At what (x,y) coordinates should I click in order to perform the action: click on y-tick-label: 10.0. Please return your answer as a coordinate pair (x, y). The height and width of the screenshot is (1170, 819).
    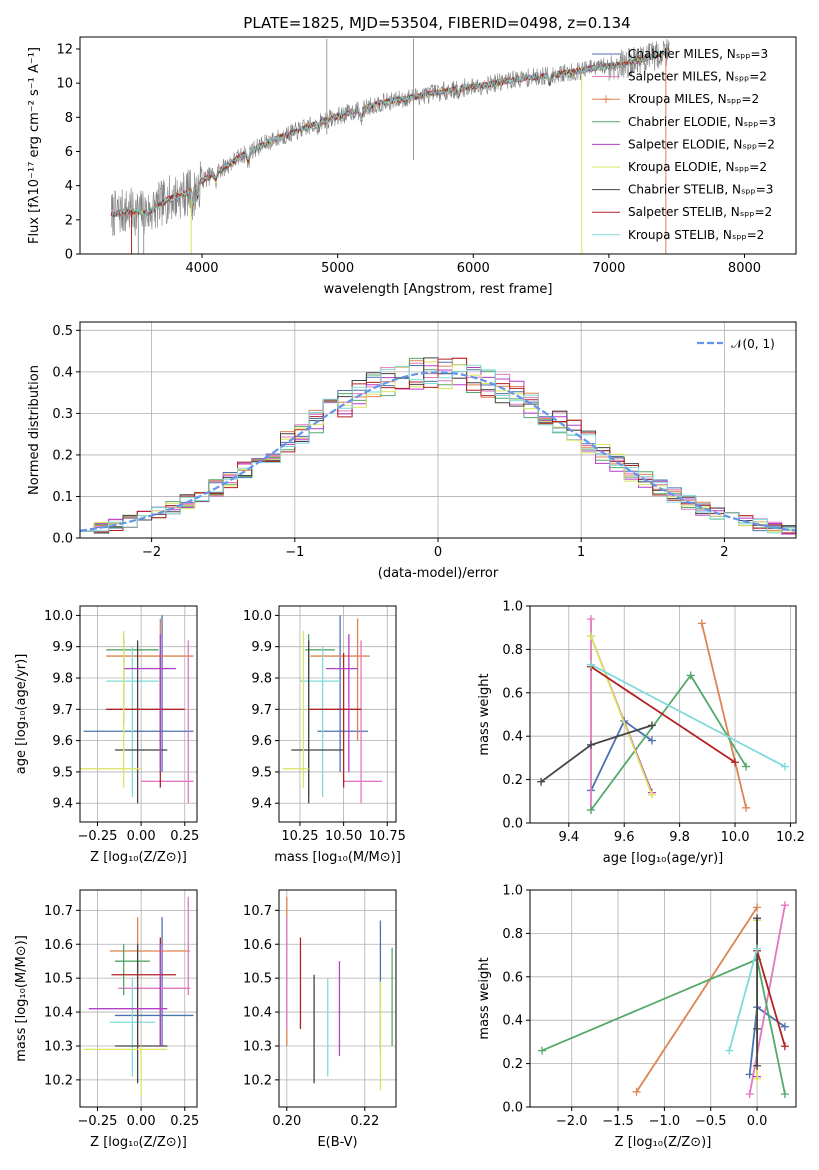
    Looking at the image, I should click on (58, 616).